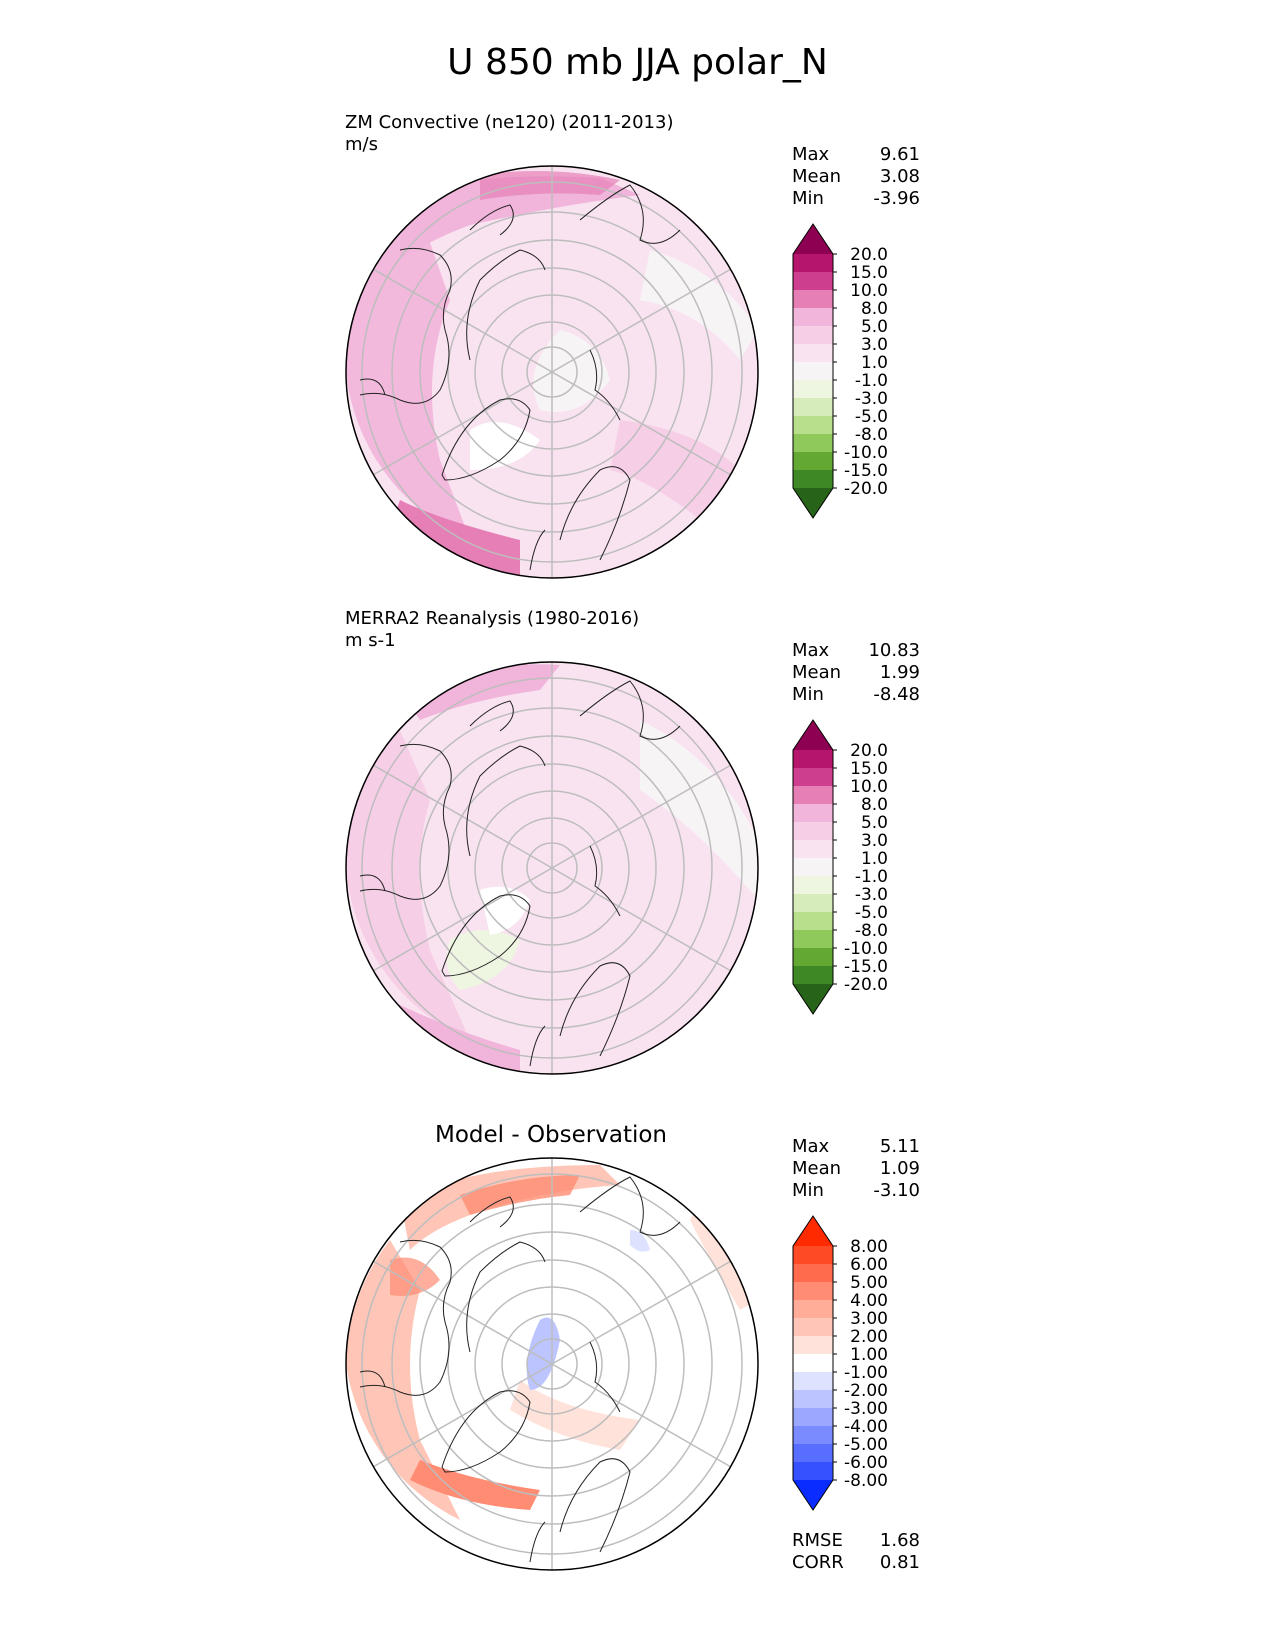 The width and height of the screenshot is (1275, 1650). What do you see at coordinates (899, 1168) in the screenshot?
I see `stat-value: 1.09` at bounding box center [899, 1168].